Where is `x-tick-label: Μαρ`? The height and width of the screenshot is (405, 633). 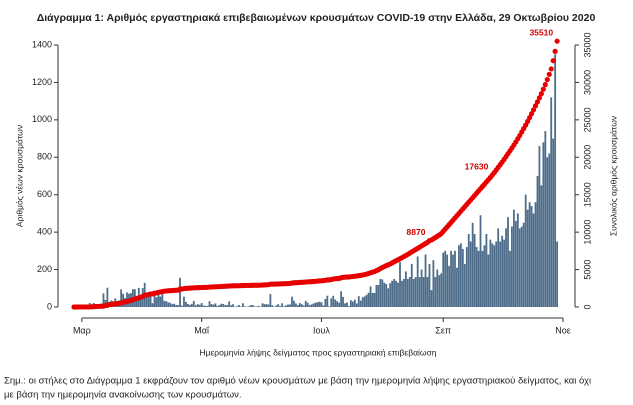
x-tick-label: Μαρ is located at coordinates (82, 330).